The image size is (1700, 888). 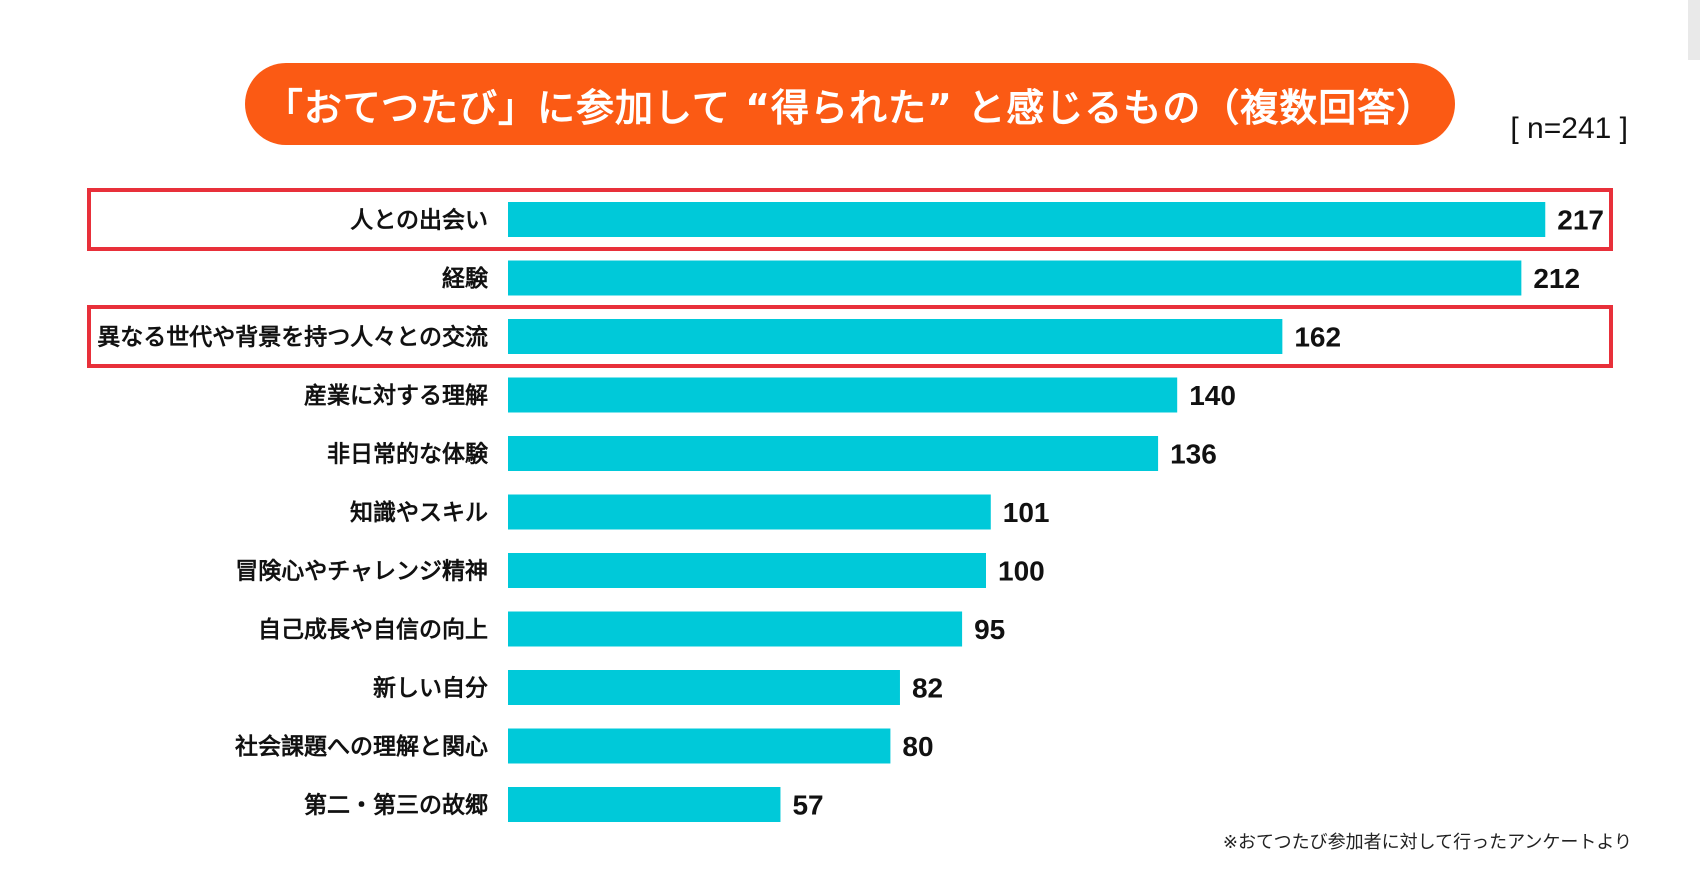 I want to click on data-label: 57, so click(x=807, y=805).